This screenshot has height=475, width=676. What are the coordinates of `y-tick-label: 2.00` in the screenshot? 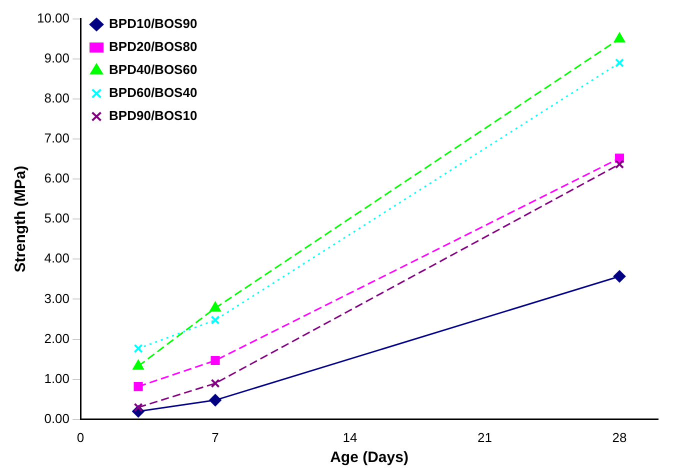 It's located at (57, 338).